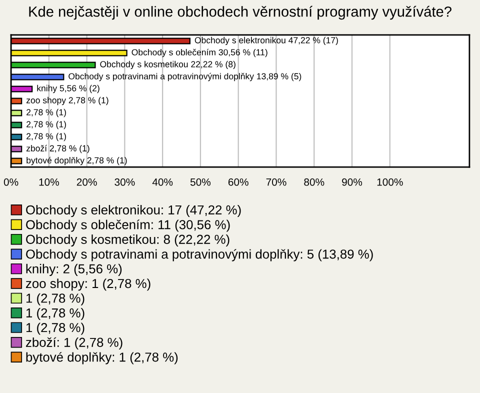 This screenshot has height=393, width=480. Describe the element at coordinates (74, 343) in the screenshot. I see `legend-label: zboží: 1 (2,78 %)` at that location.